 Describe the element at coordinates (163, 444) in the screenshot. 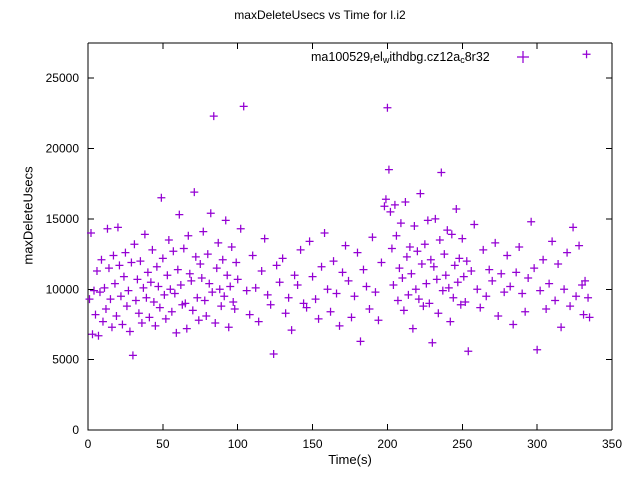

I see `x-tick-label: 50` at that location.